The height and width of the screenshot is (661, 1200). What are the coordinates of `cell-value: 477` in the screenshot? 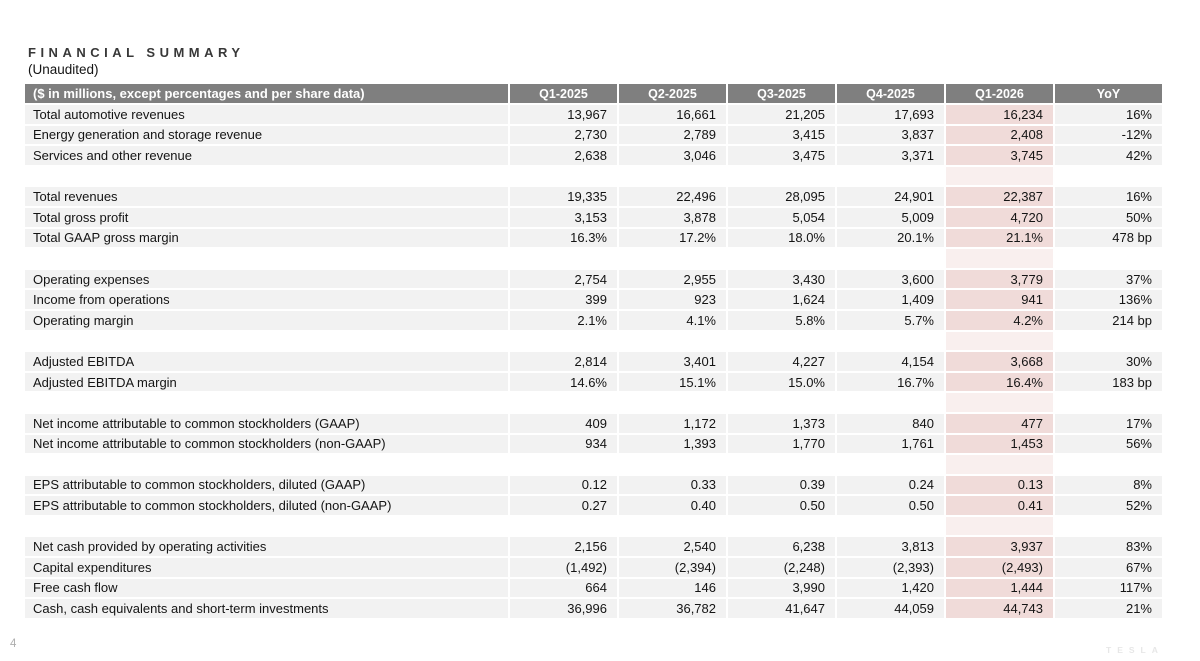 It's located at (998, 423).